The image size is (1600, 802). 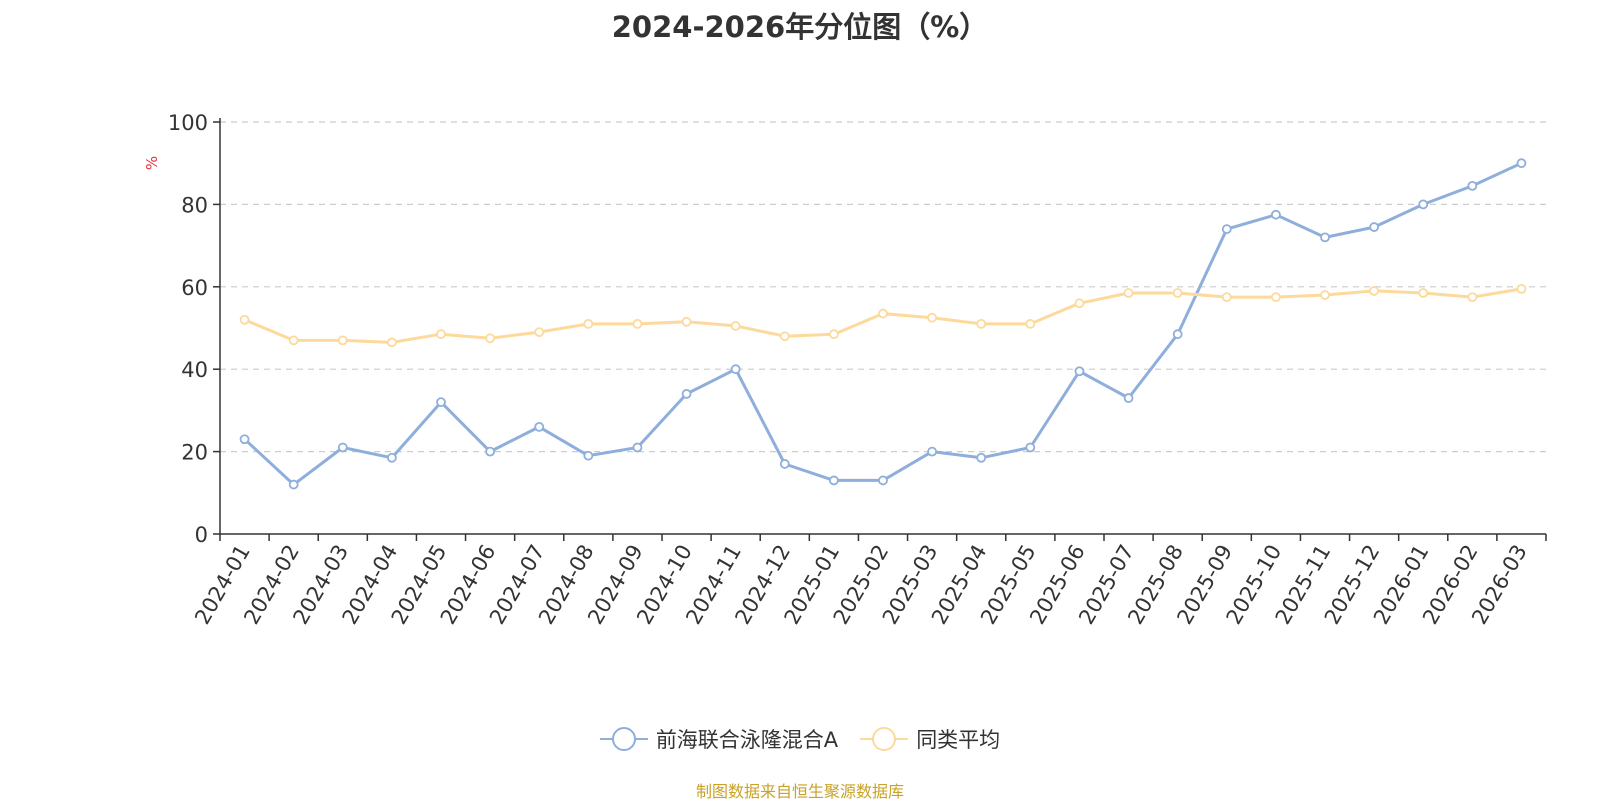 I want to click on legend-item-peer-average: 同类平均, so click(x=930, y=739).